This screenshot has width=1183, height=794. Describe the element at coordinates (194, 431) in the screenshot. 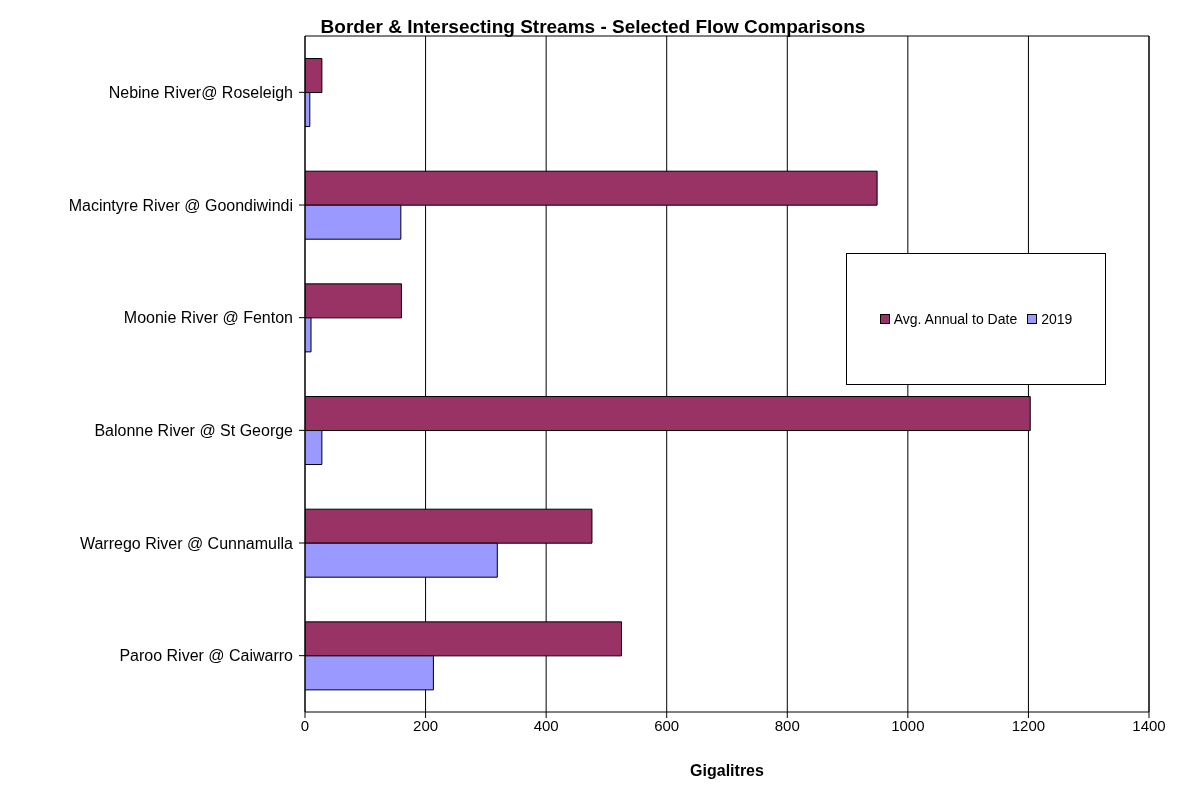

I see `y-tick-label: Balonne River @ St George` at that location.